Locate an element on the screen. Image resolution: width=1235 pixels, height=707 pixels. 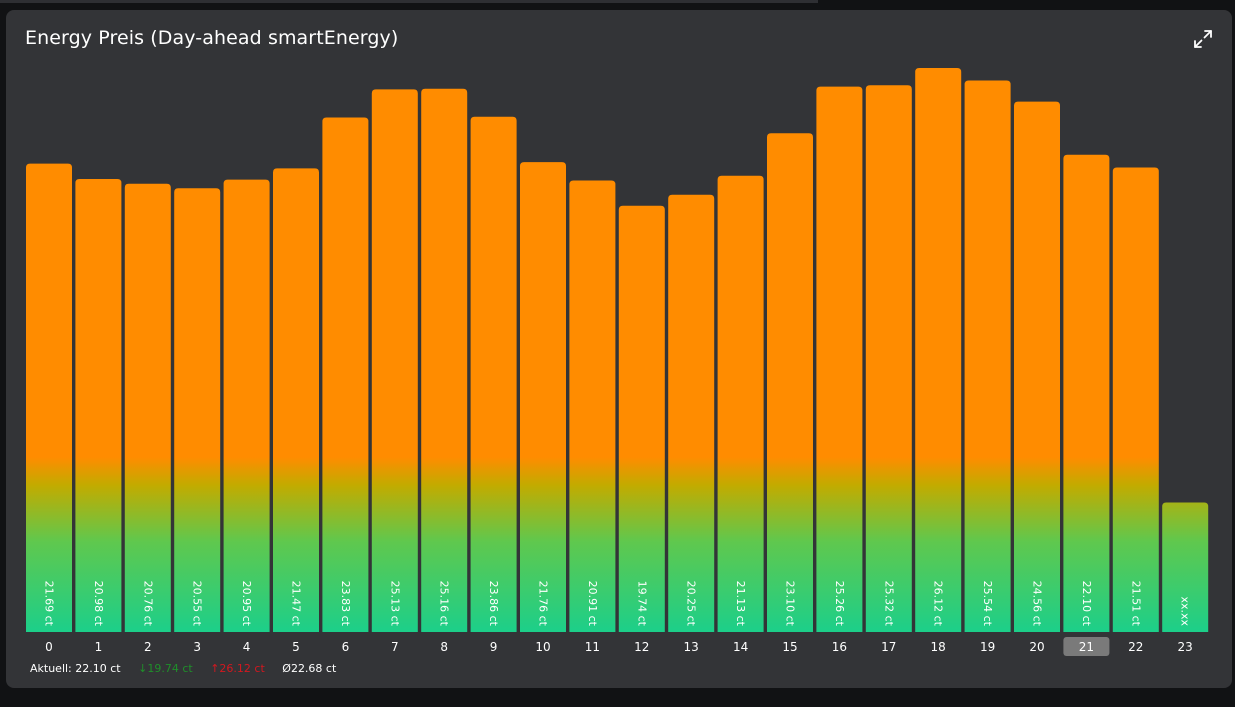
expand-icon is located at coordinates (1203, 39).